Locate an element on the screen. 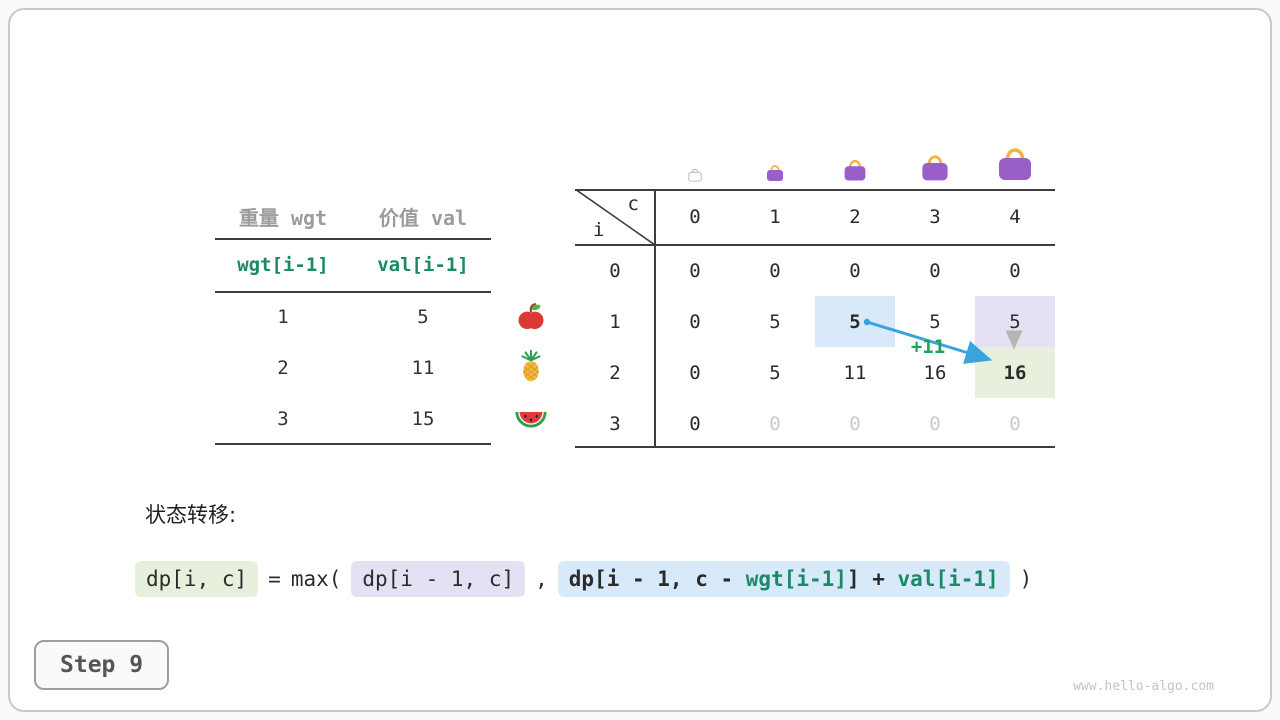  value-column-header: 价值 val is located at coordinates (423, 217).